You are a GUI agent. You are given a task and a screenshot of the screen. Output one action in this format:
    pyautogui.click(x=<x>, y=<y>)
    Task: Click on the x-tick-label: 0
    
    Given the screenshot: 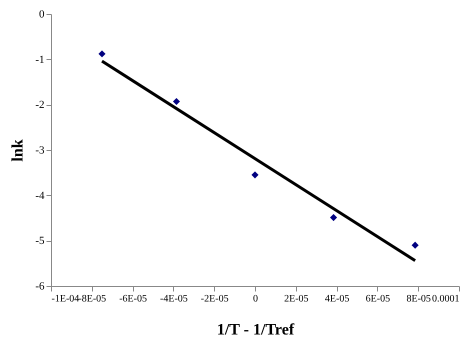 What is the action you would take?
    pyautogui.click(x=255, y=299)
    